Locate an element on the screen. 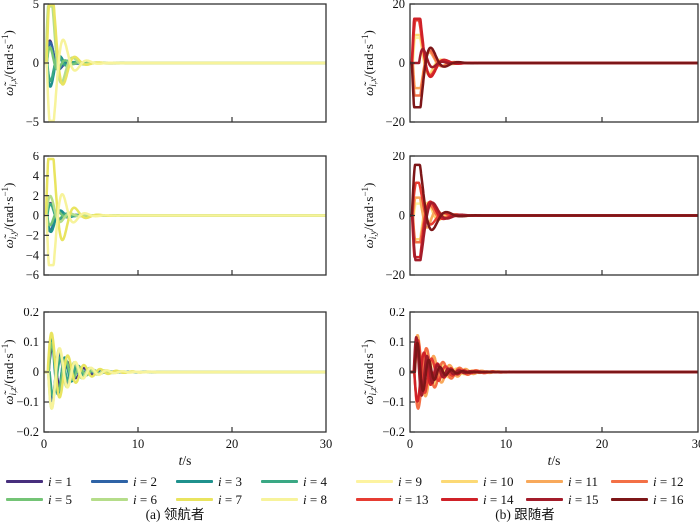  plot-leaders-omega-x: 5 0 −5 ω̃i,x/(rad·s−1) is located at coordinates (163, 64).